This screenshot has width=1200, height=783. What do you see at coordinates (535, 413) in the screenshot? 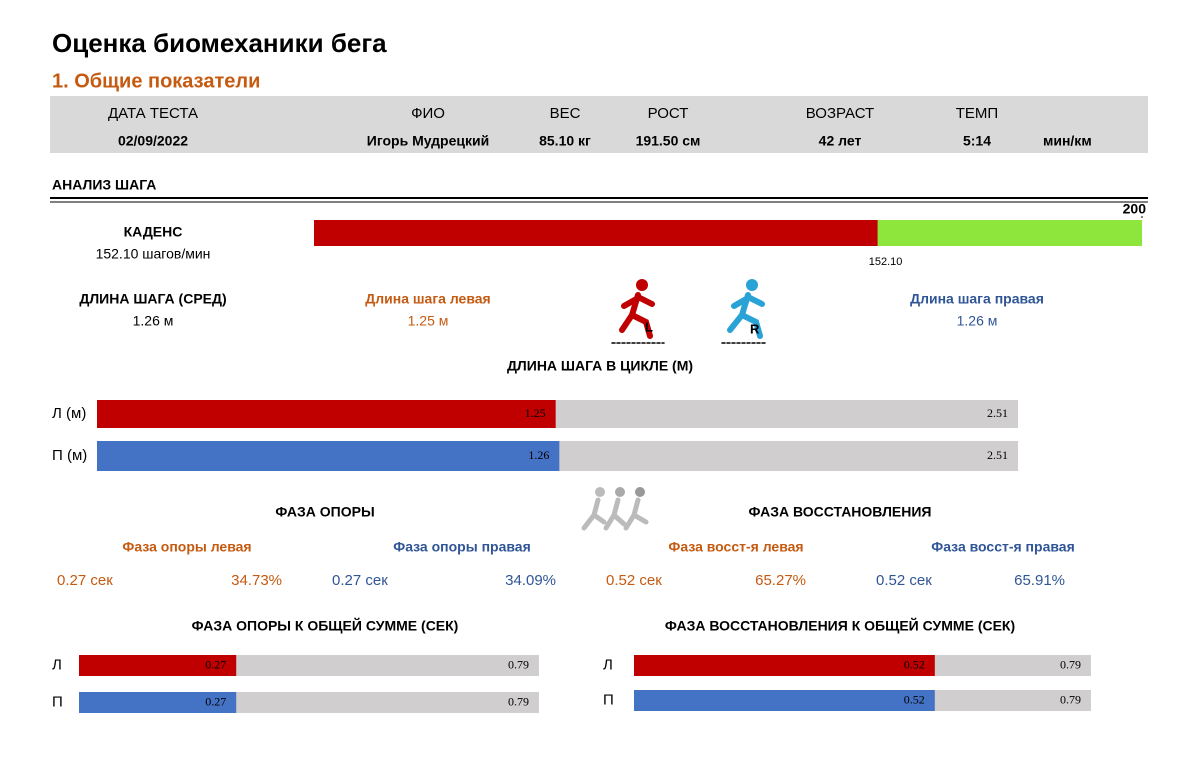
I see `value-label: 1.25` at bounding box center [535, 413].